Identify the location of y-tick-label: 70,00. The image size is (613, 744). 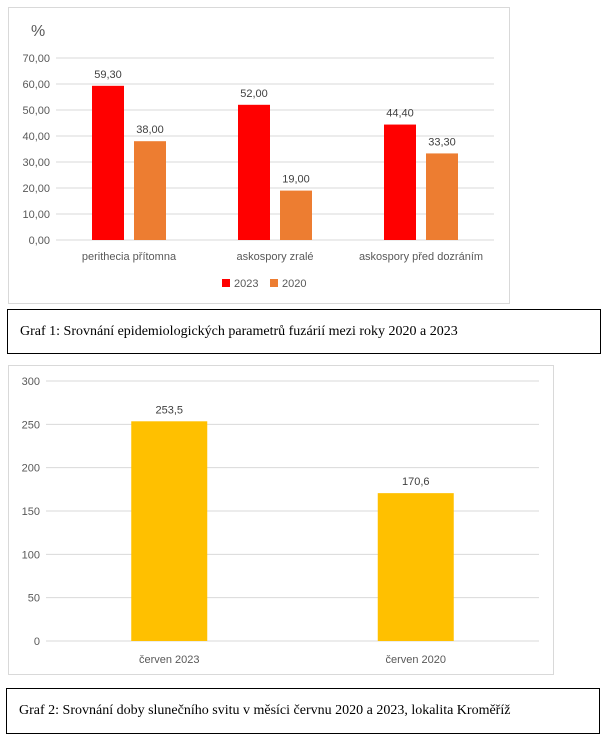
(36, 59).